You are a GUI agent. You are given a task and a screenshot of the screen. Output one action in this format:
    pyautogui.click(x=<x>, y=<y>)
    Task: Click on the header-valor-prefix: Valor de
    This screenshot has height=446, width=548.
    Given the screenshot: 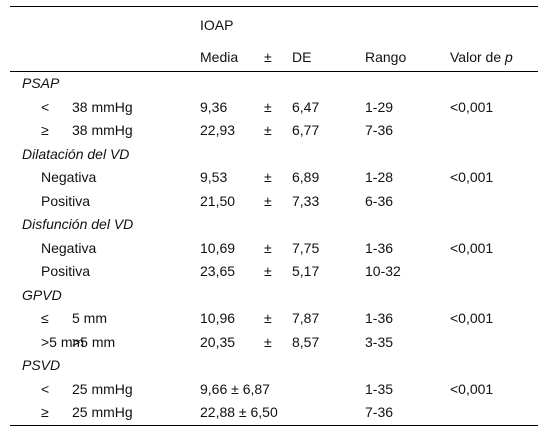 What is the action you would take?
    pyautogui.click(x=477, y=57)
    